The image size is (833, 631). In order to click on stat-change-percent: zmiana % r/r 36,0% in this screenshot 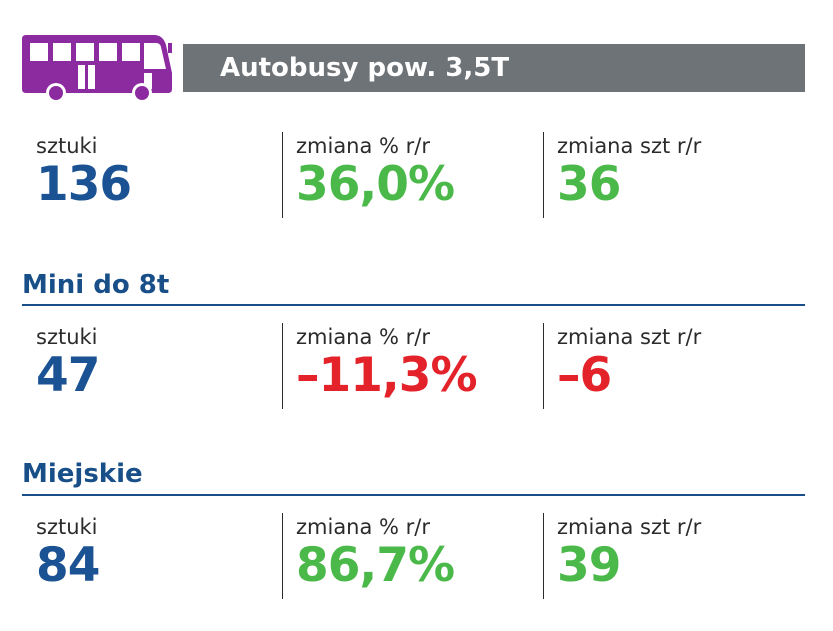, I will do `click(421, 173)`.